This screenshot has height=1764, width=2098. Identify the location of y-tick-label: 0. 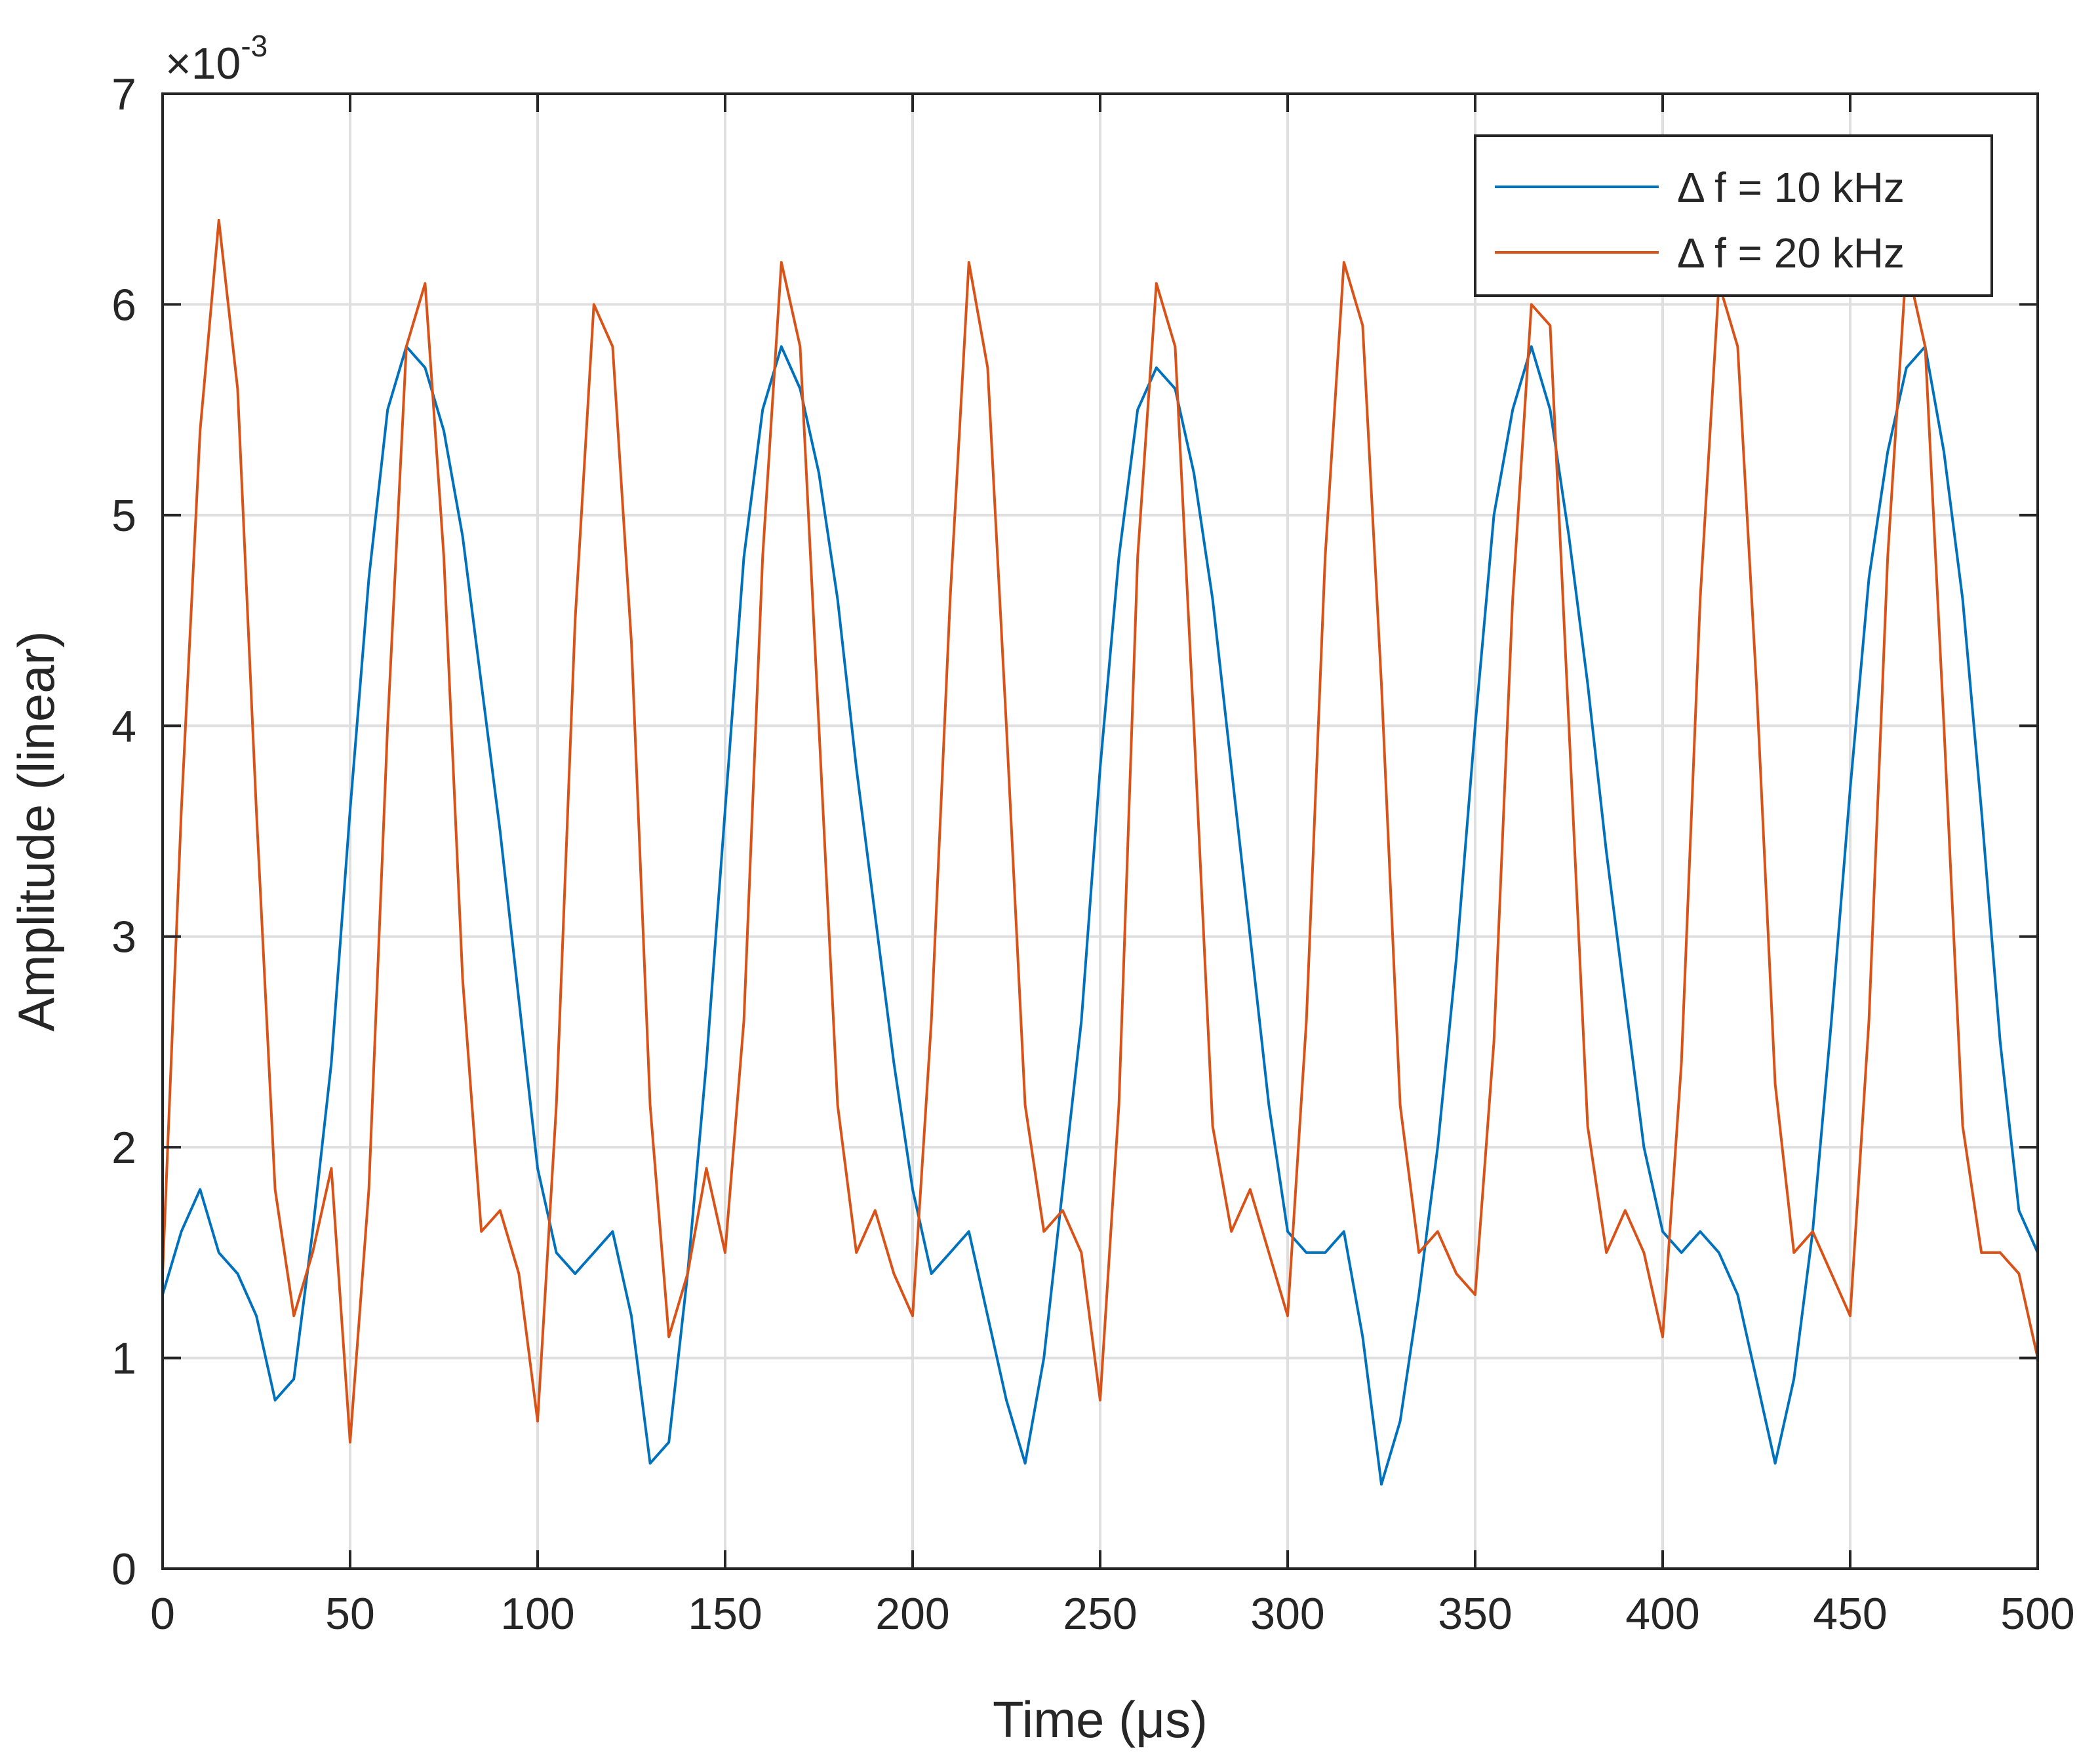
(123, 1569).